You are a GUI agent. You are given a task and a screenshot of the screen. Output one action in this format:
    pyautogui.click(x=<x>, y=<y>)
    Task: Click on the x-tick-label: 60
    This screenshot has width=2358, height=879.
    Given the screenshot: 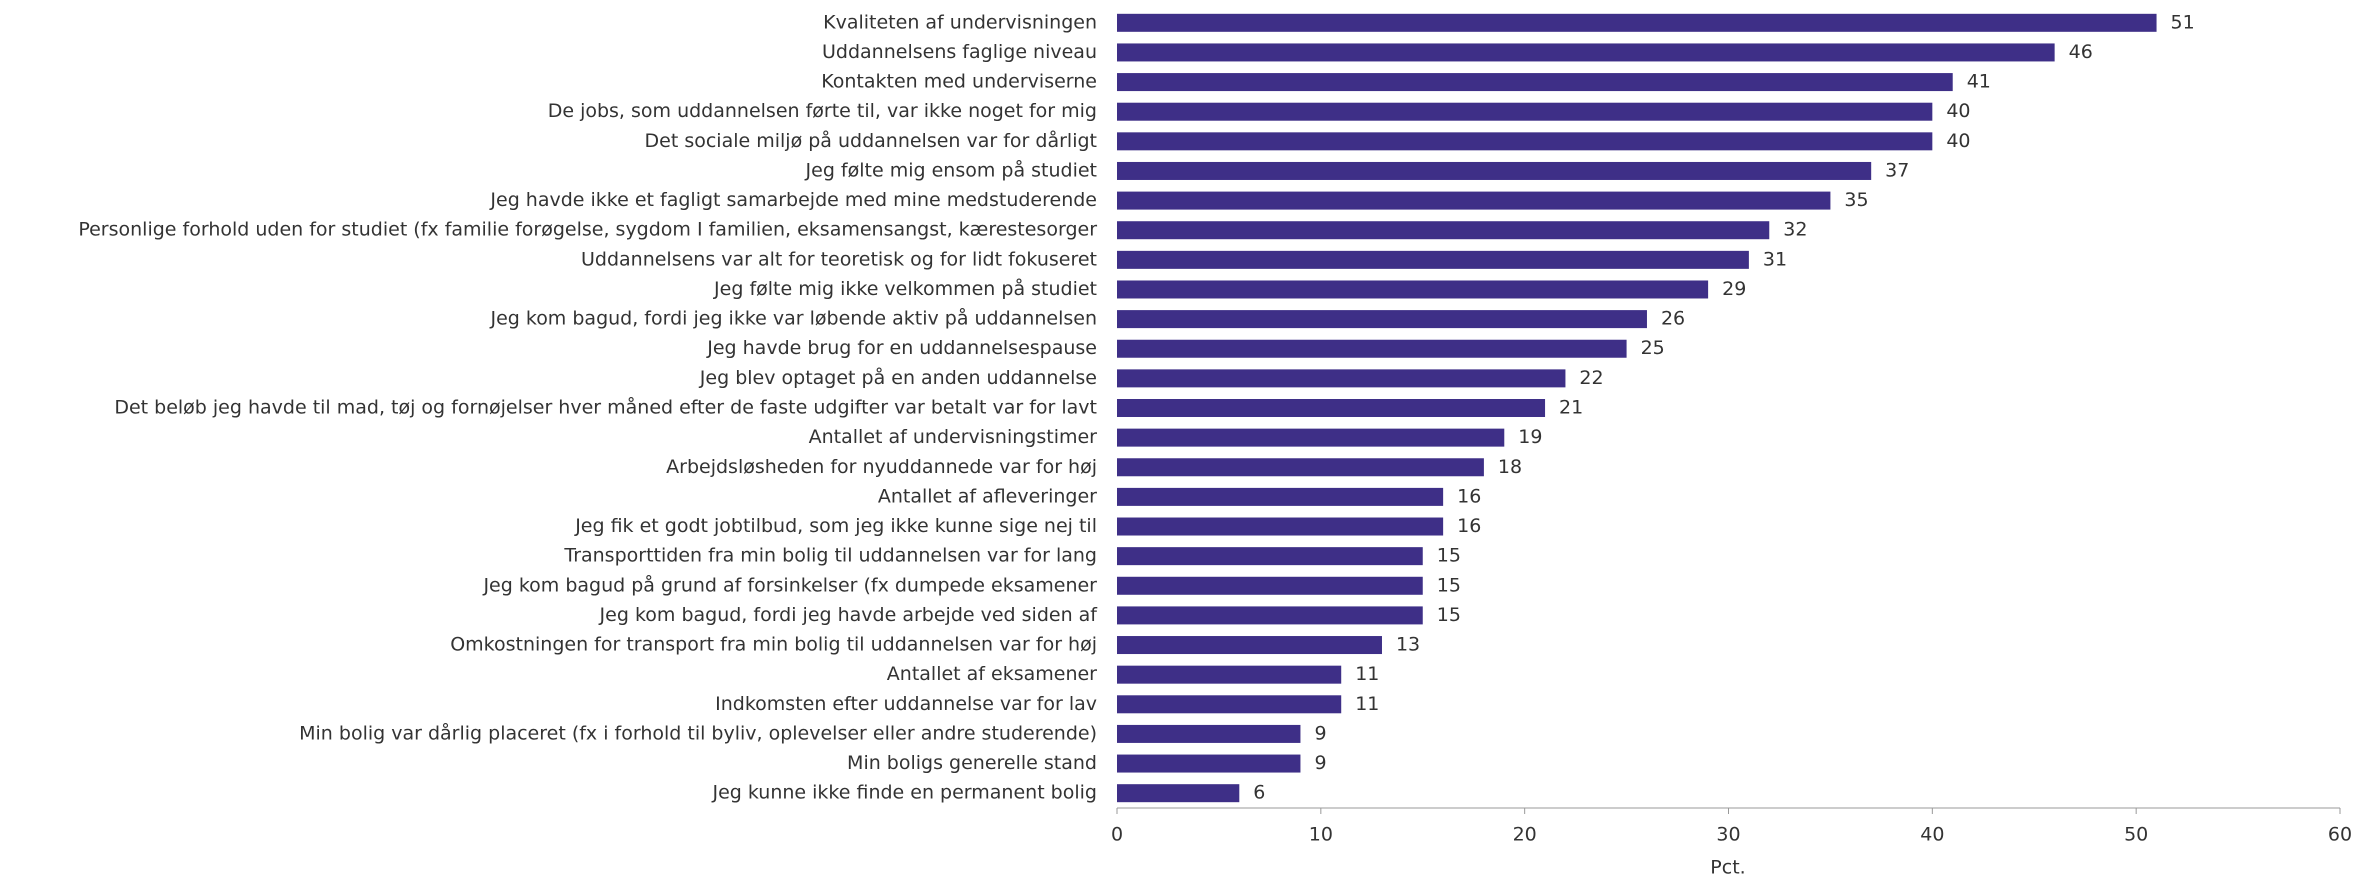 What is the action you would take?
    pyautogui.click(x=2340, y=835)
    